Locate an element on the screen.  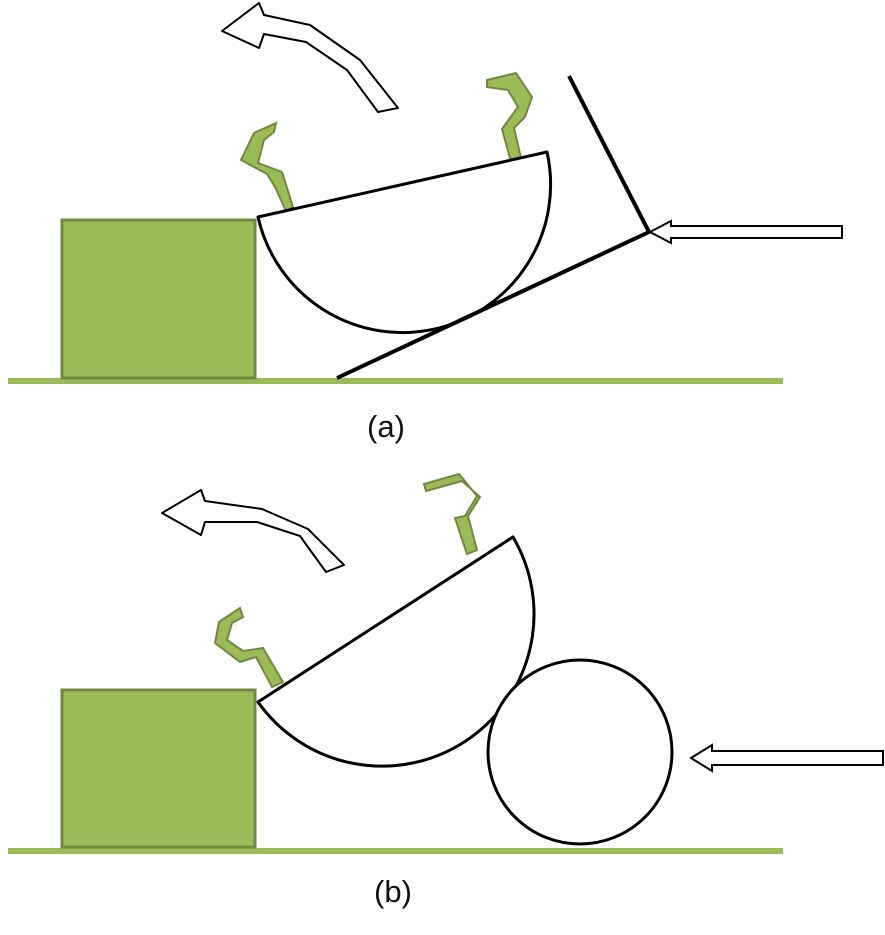
hook-left-a is located at coordinates (267, 167).